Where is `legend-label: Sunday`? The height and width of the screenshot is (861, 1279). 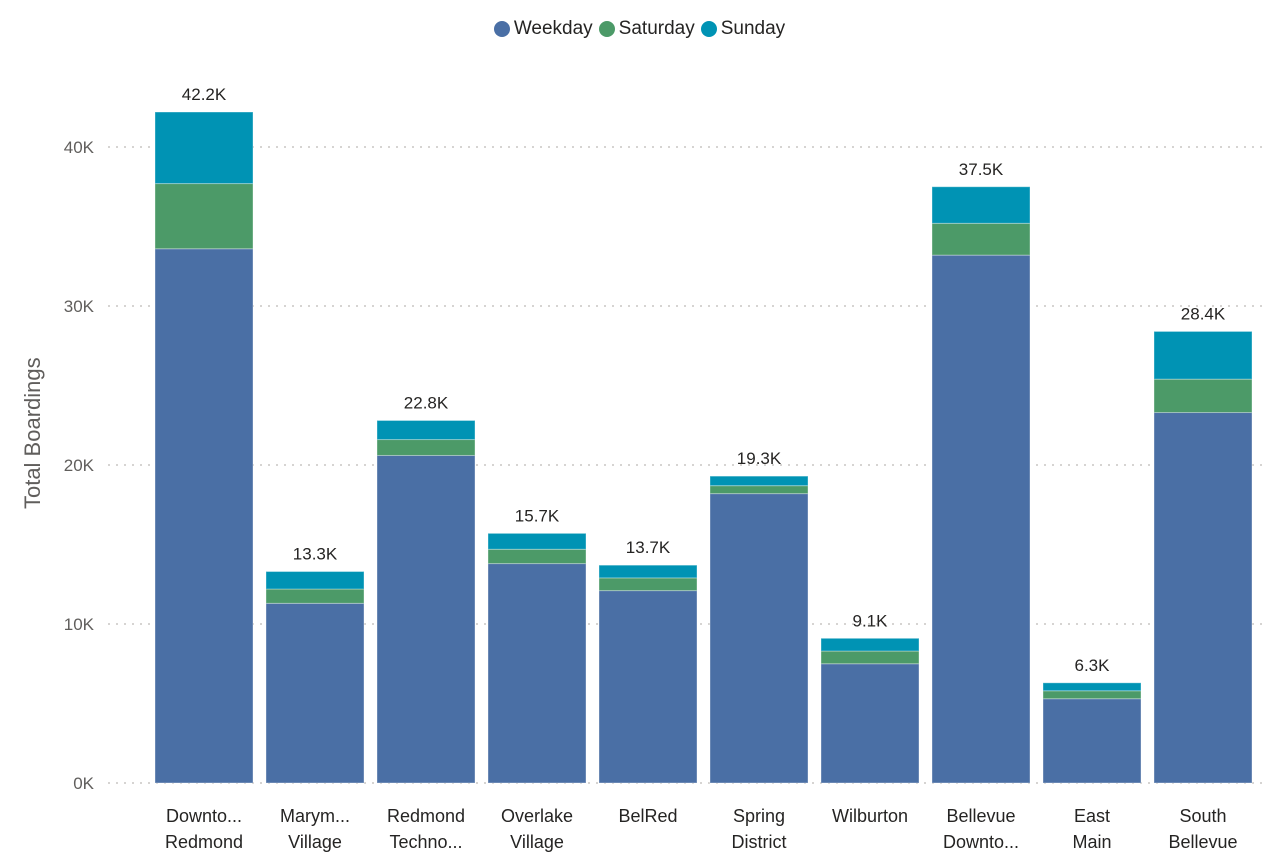 legend-label: Sunday is located at coordinates (753, 28).